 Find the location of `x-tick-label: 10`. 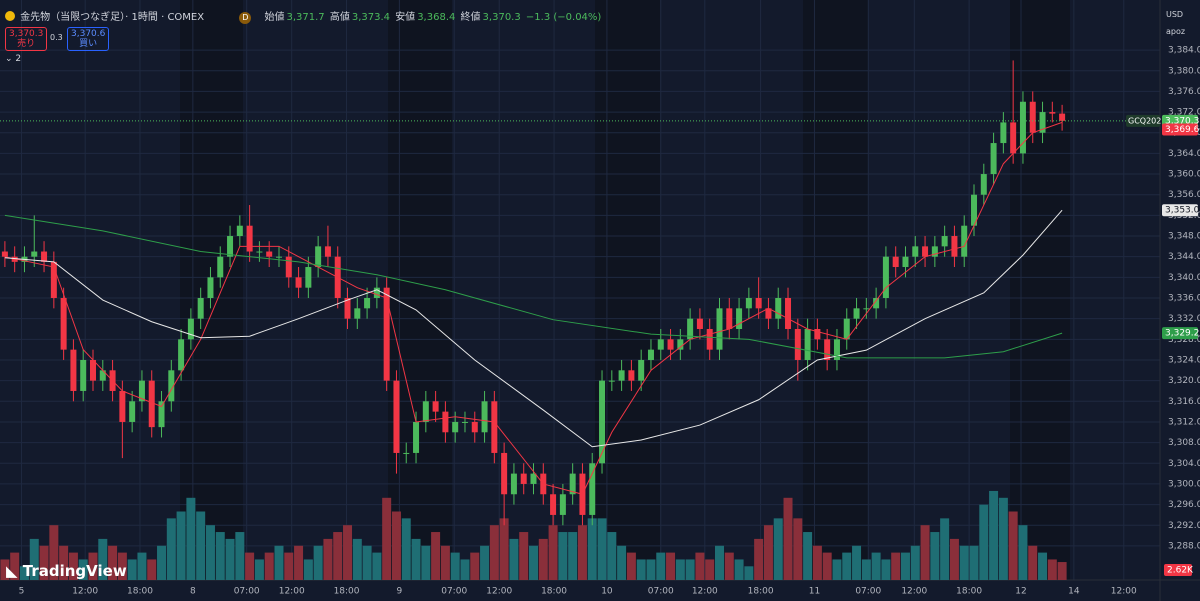

x-tick-label: 10 is located at coordinates (607, 592).